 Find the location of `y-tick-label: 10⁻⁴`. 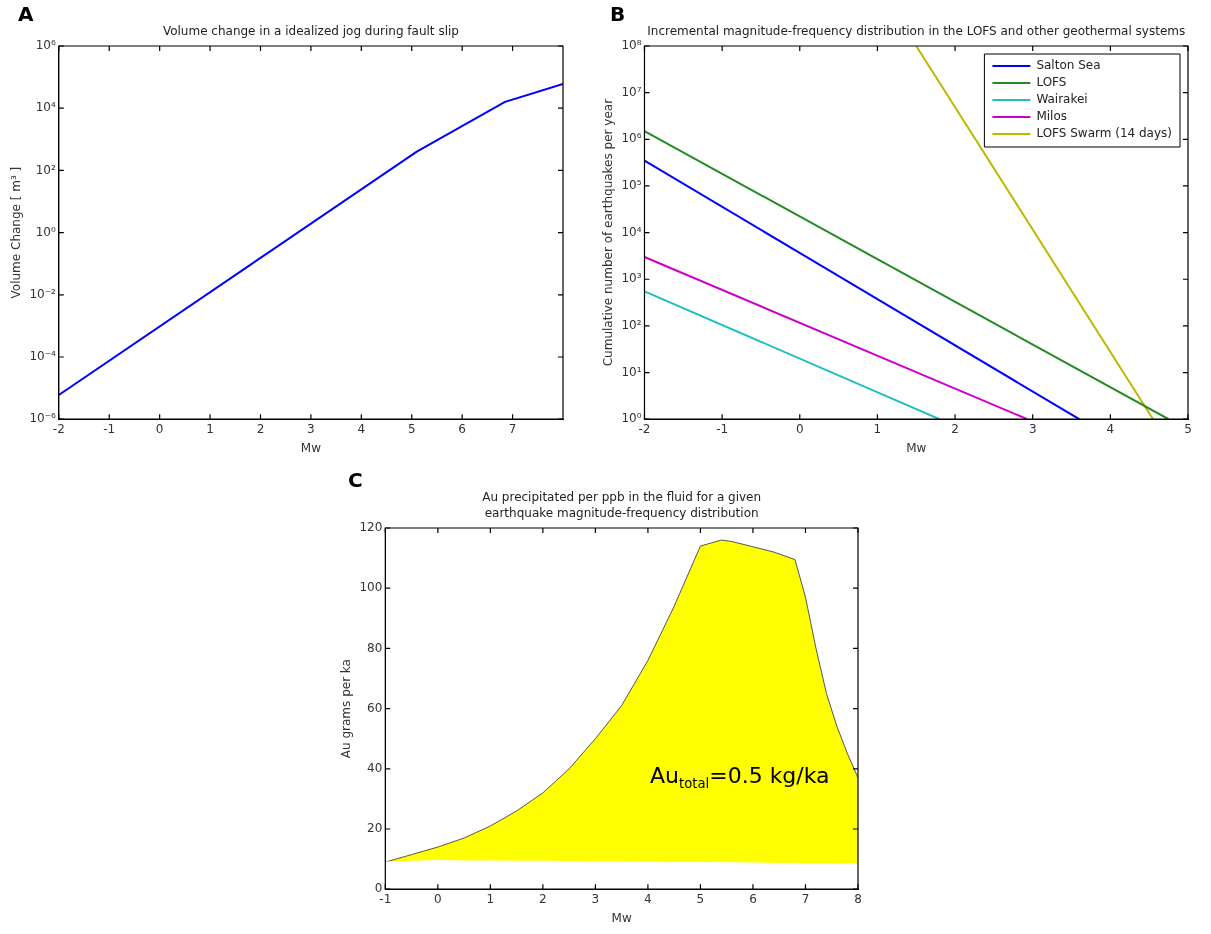

y-tick-label: 10⁻⁴ is located at coordinates (42, 356).